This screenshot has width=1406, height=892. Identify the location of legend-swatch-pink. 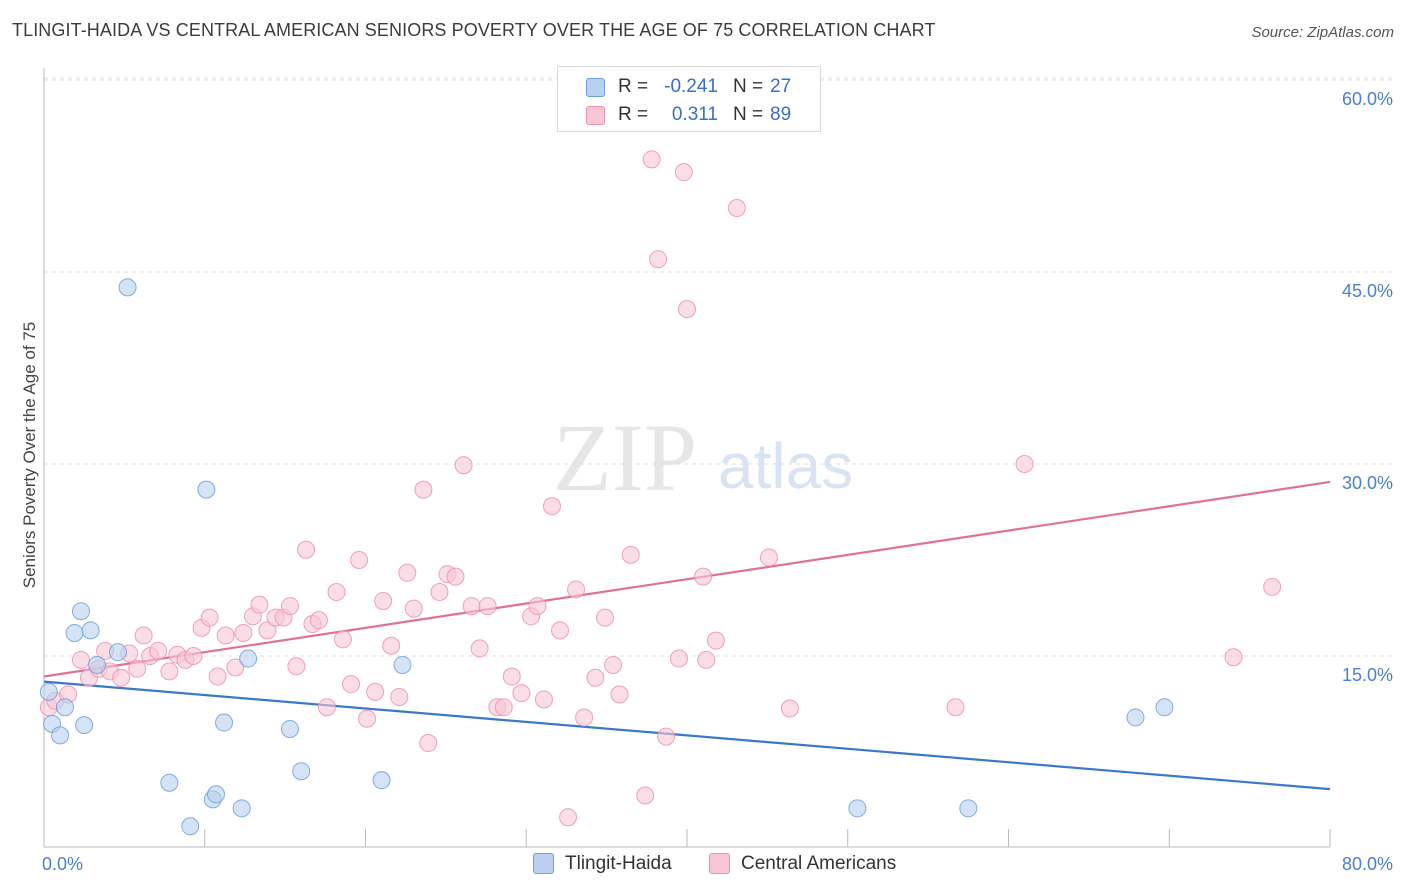
(595, 115).